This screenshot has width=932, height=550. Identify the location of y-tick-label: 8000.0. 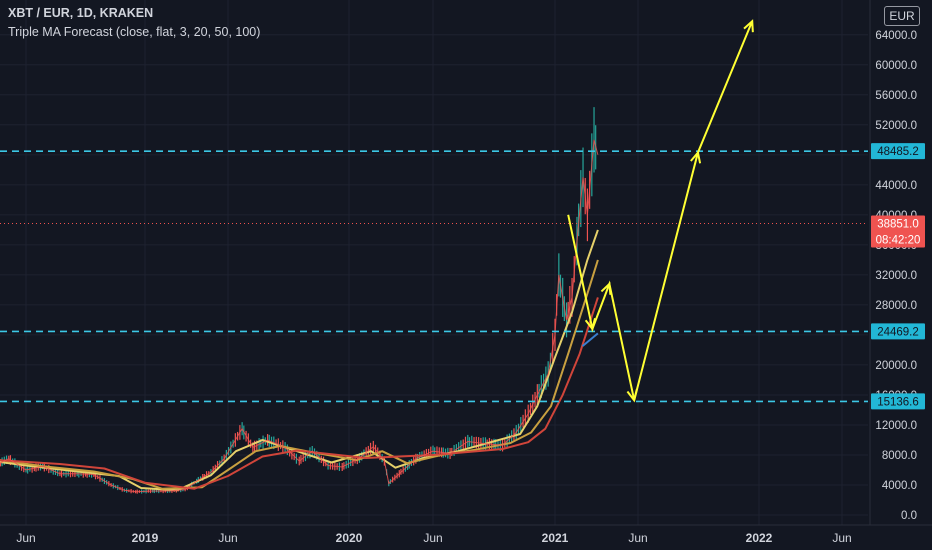
(899, 456).